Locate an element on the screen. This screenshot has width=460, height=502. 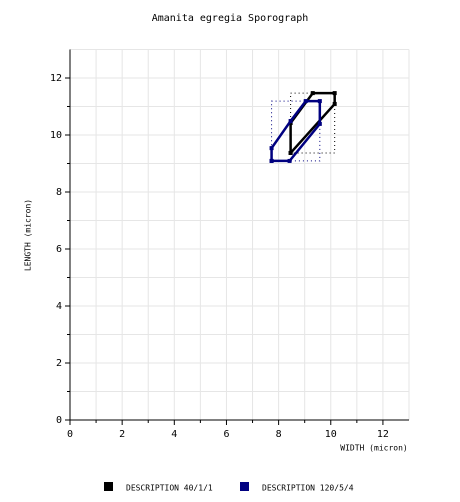
range-box is located at coordinates (296, 131).